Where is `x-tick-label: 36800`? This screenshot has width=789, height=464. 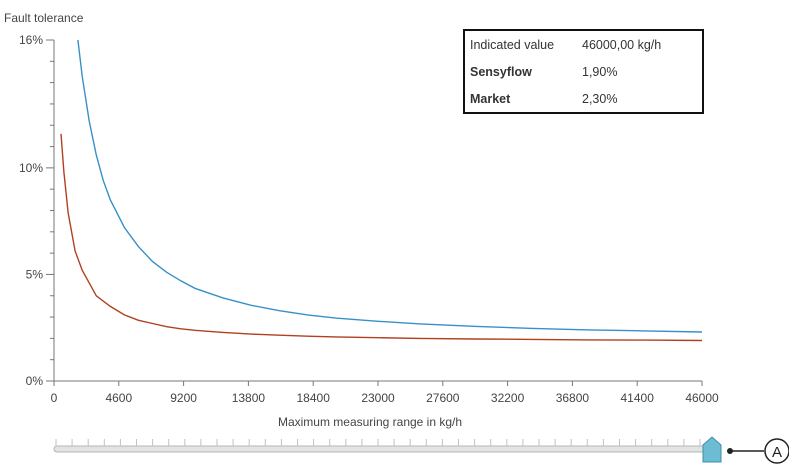 x-tick-label: 36800 is located at coordinates (573, 398).